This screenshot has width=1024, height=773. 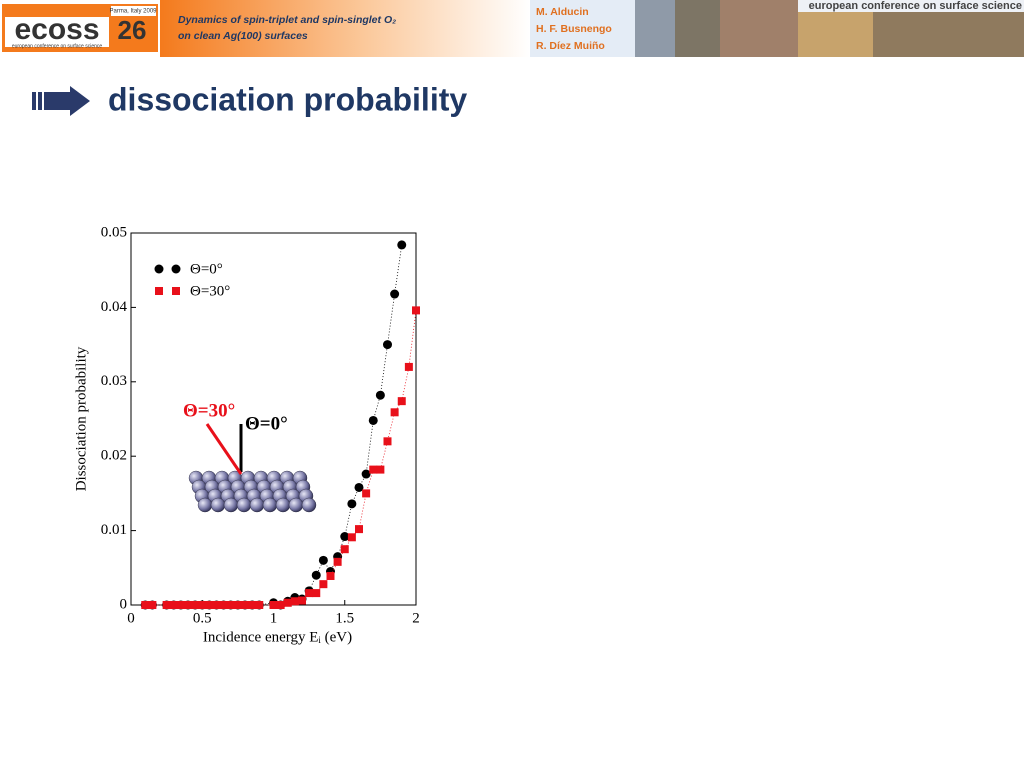 I want to click on author: M. Alducin, so click(x=562, y=12).